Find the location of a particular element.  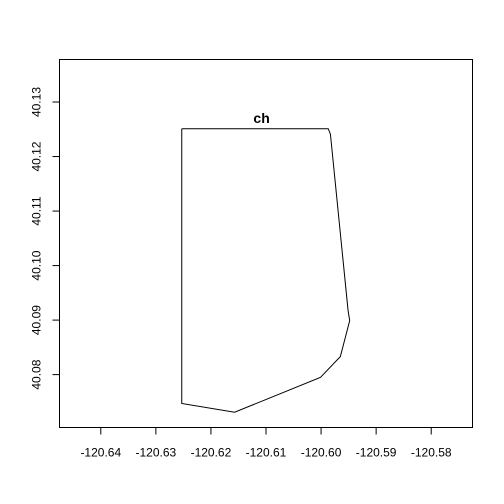

polygon-label: ch is located at coordinates (261, 118).